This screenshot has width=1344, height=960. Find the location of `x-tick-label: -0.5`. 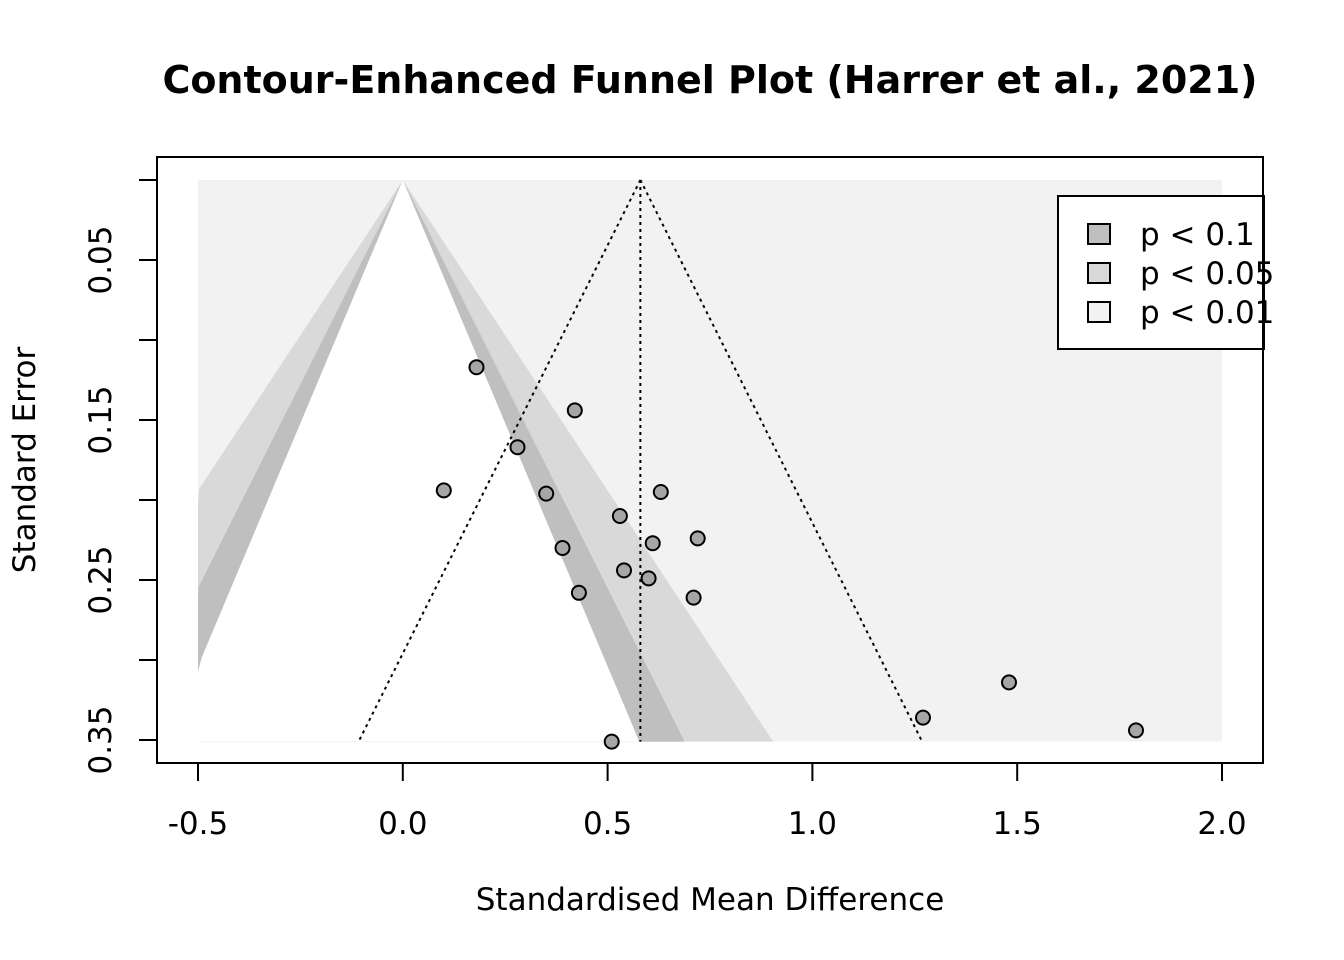

x-tick-label: -0.5 is located at coordinates (198, 824).